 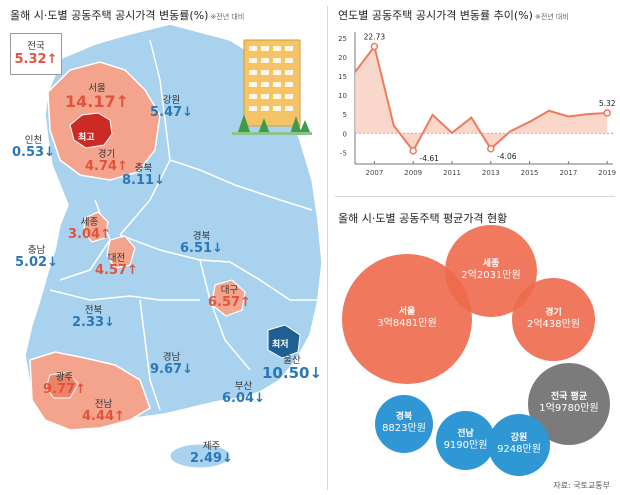 What do you see at coordinates (171, 357) in the screenshot?
I see `region-name: 경남` at bounding box center [171, 357].